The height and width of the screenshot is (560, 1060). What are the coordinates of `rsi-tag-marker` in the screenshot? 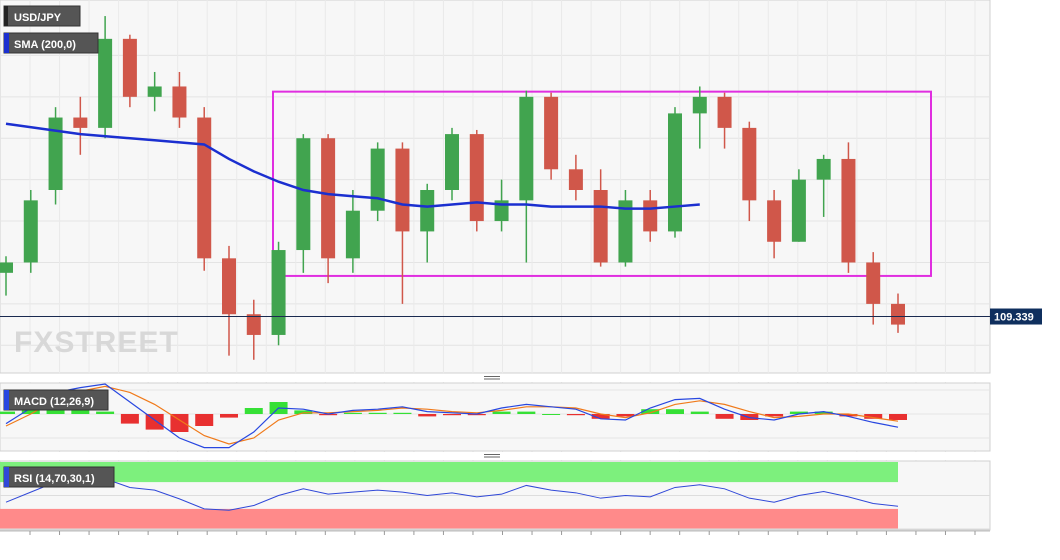 It's located at (6, 477).